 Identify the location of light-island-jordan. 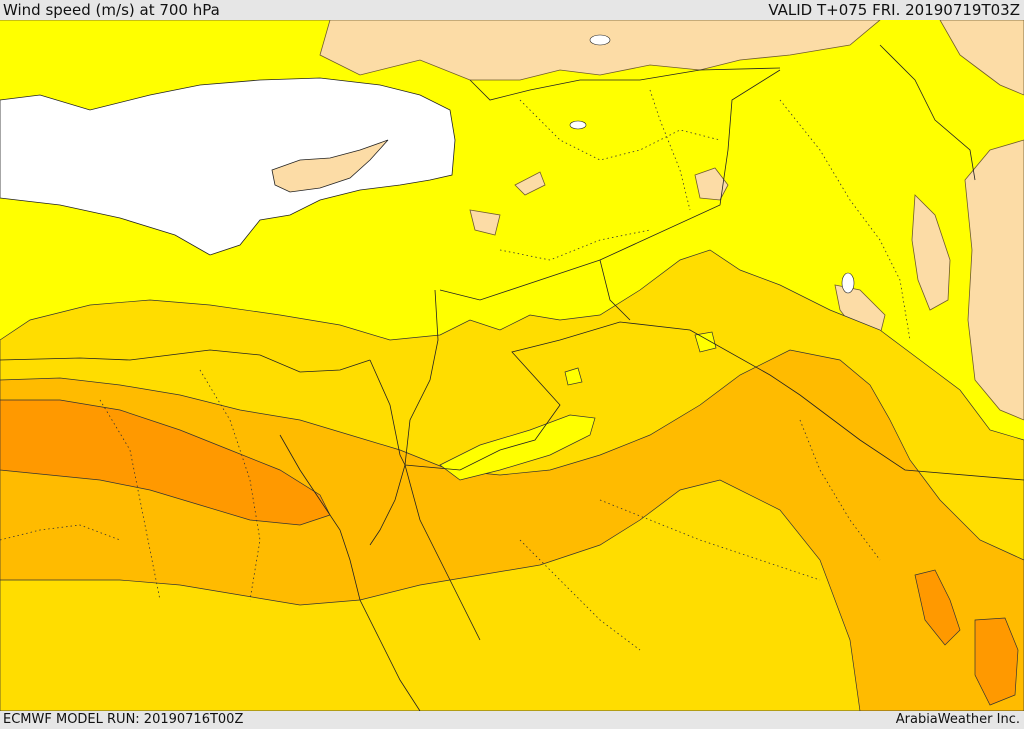
(517, 447).